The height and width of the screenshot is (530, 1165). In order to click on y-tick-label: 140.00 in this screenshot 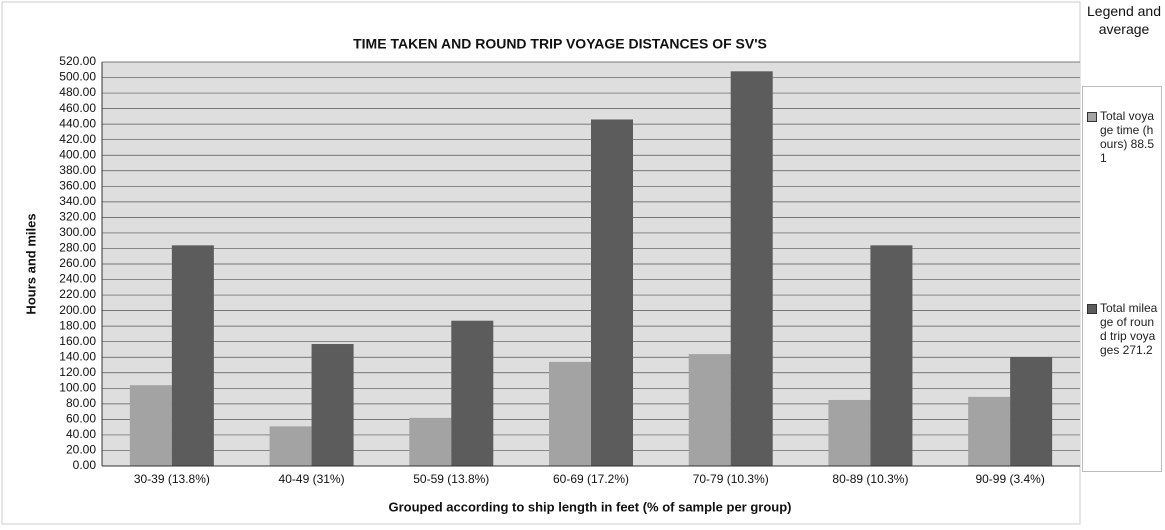, I will do `click(77, 356)`.